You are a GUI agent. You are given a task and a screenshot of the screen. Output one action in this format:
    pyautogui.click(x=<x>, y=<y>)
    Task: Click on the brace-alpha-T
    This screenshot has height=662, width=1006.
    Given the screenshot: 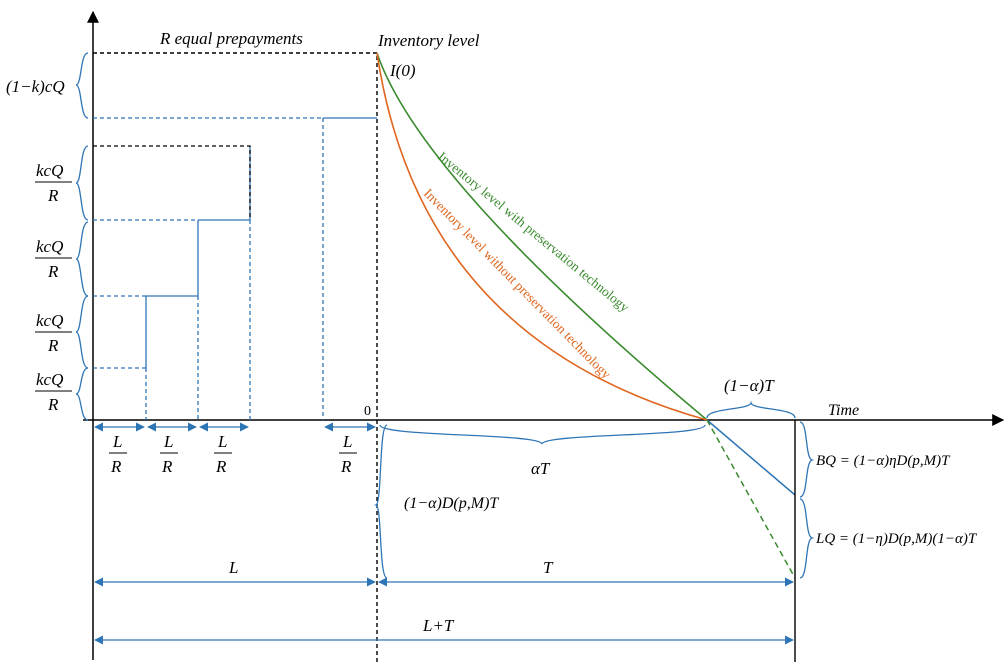 What is the action you would take?
    pyautogui.click(x=542, y=434)
    